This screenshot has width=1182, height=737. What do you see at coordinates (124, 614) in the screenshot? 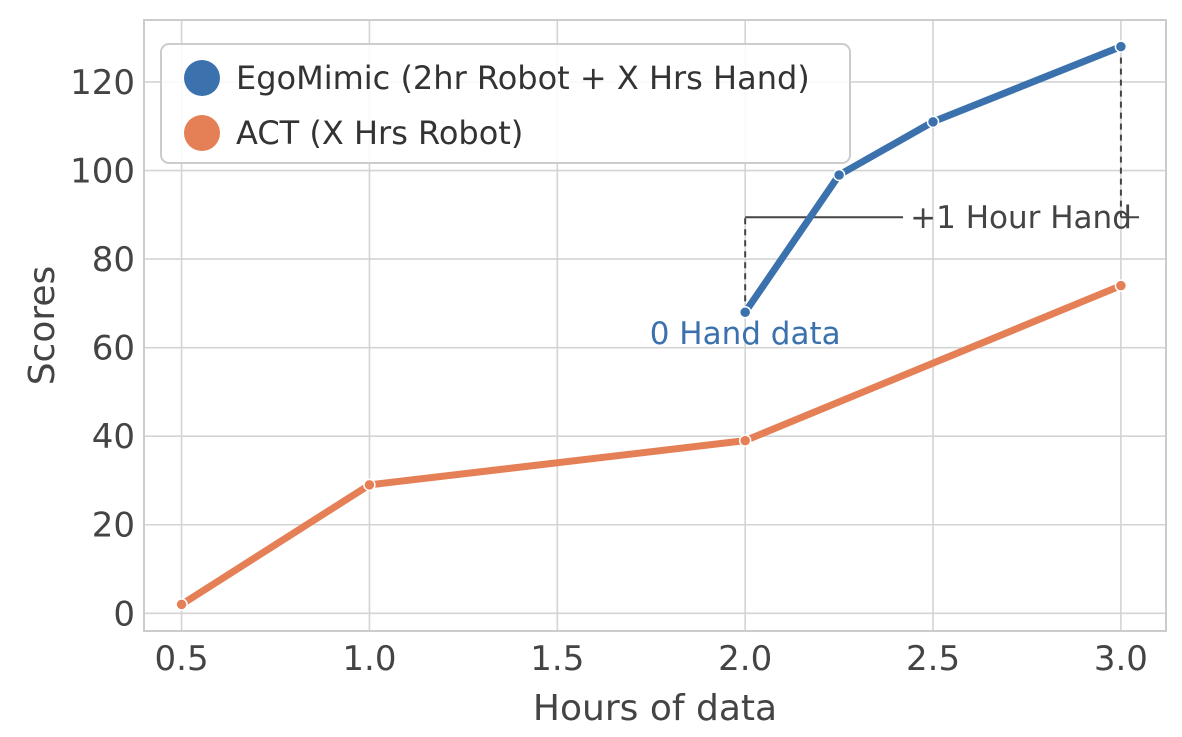
I see `y-tick-label: 0` at bounding box center [124, 614].